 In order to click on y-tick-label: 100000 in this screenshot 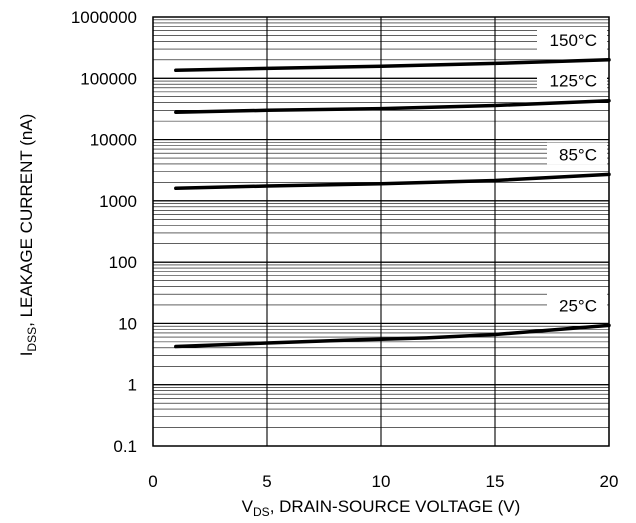, I will do `click(108, 78)`.